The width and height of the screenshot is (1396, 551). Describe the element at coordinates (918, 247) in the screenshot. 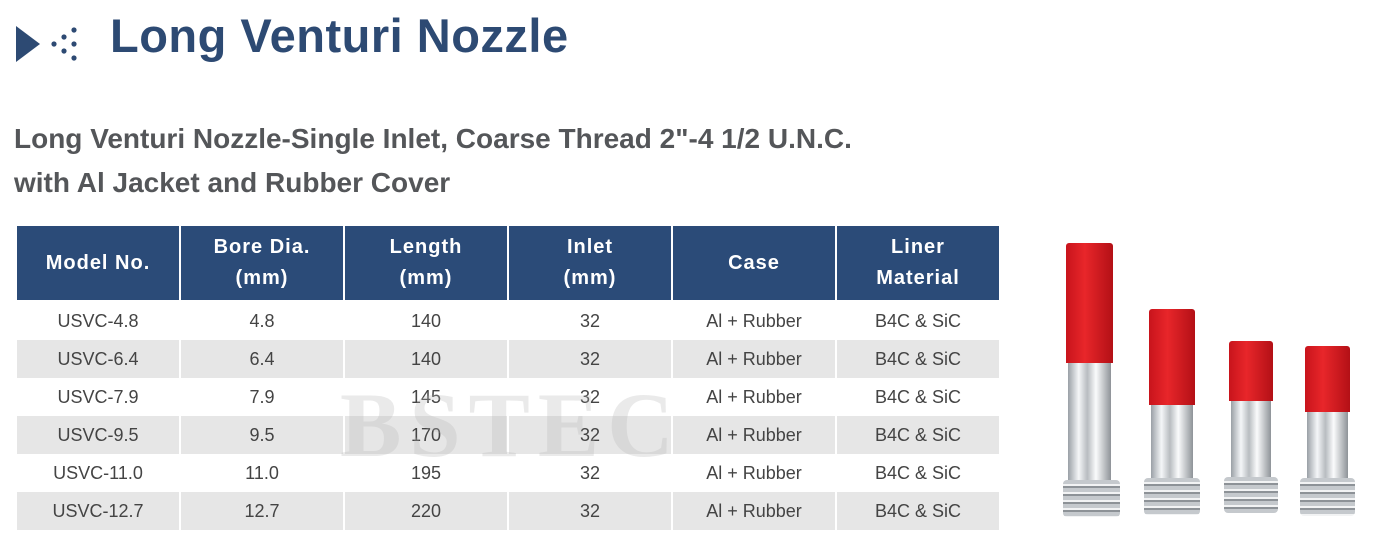

I see `column-header-line-1: Liner` at that location.